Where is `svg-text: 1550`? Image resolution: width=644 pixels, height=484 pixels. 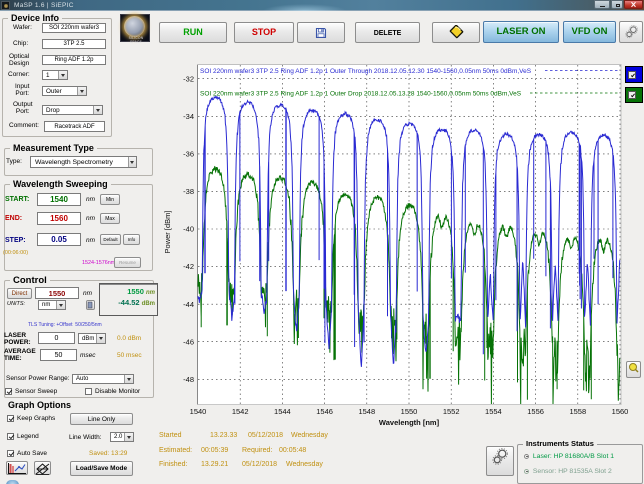
svg-text: 1550 is located at coordinates (409, 411).